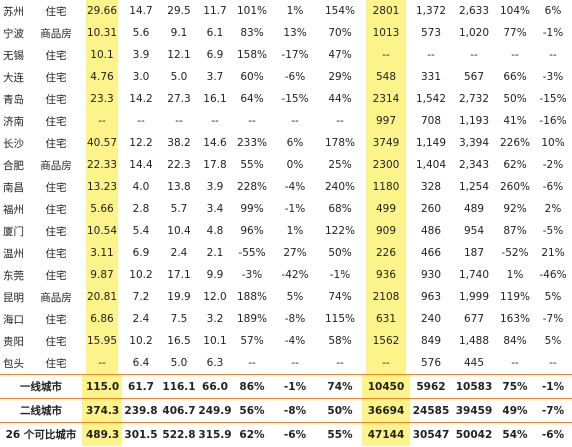 The height and width of the screenshot is (447, 572). I want to click on table-cell: 12.1, so click(179, 55).